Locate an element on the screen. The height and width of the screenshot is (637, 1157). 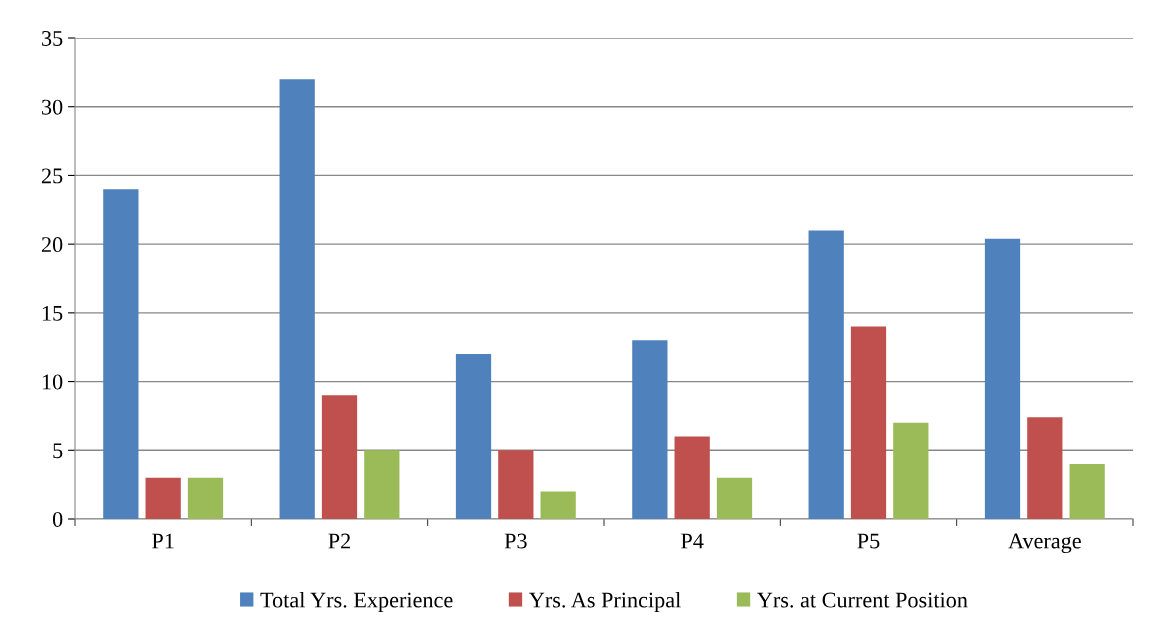
legend-label: Total Yrs. Experience is located at coordinates (356, 602).